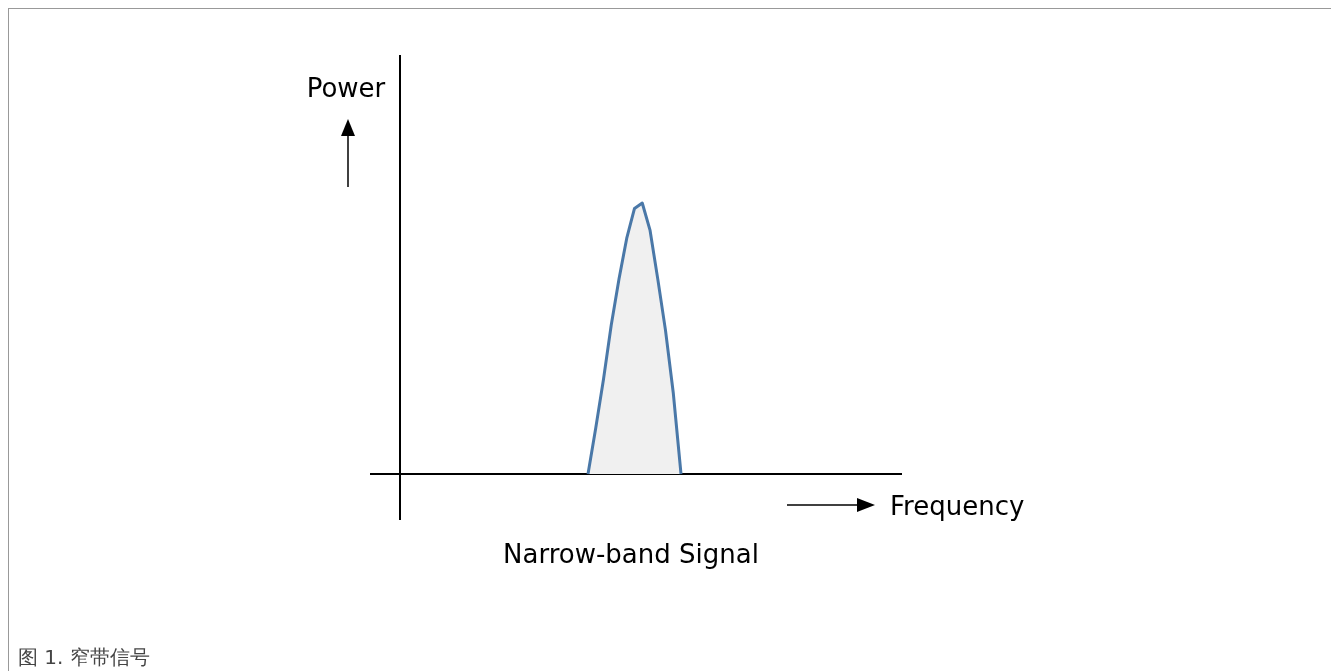  I want to click on text: Frequency, so click(957, 506).